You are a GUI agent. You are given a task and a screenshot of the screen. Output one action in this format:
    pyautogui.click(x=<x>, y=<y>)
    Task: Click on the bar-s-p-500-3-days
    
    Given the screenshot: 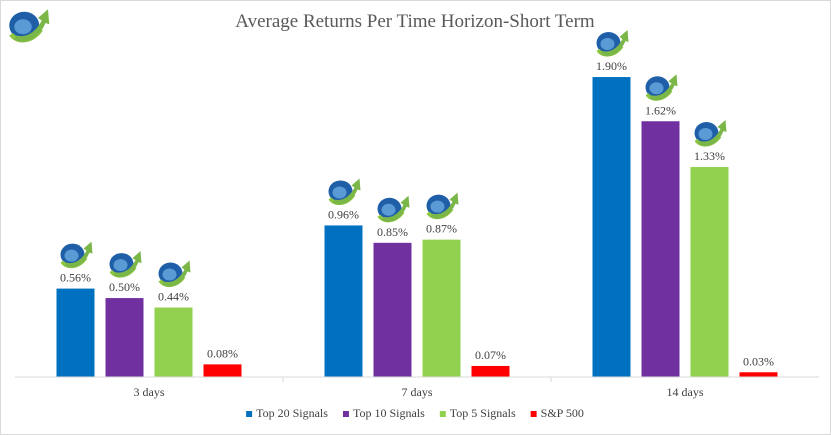 What is the action you would take?
    pyautogui.click(x=222, y=370)
    